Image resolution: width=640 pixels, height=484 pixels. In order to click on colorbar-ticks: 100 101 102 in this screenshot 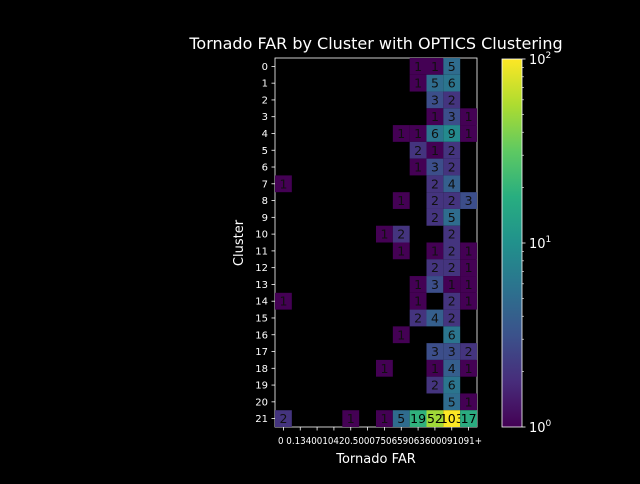, I will do `click(537, 243)`.